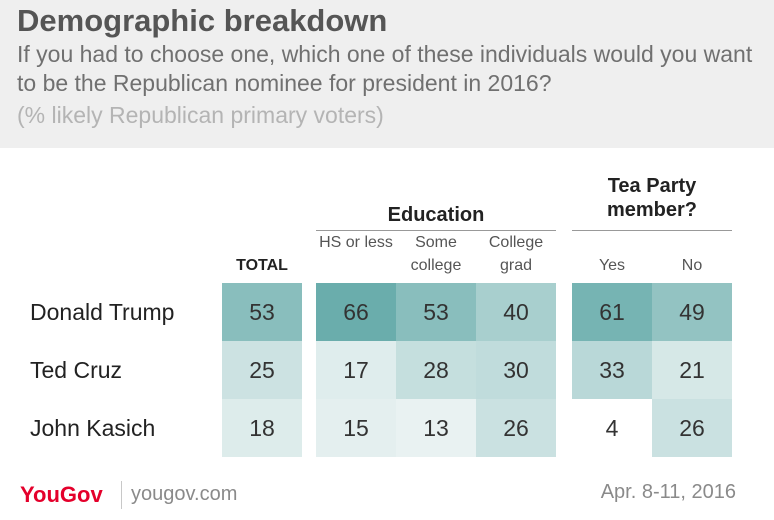 Image resolution: width=774 pixels, height=520 pixels. What do you see at coordinates (356, 242) in the screenshot?
I see `column-header-1: HS or less` at bounding box center [356, 242].